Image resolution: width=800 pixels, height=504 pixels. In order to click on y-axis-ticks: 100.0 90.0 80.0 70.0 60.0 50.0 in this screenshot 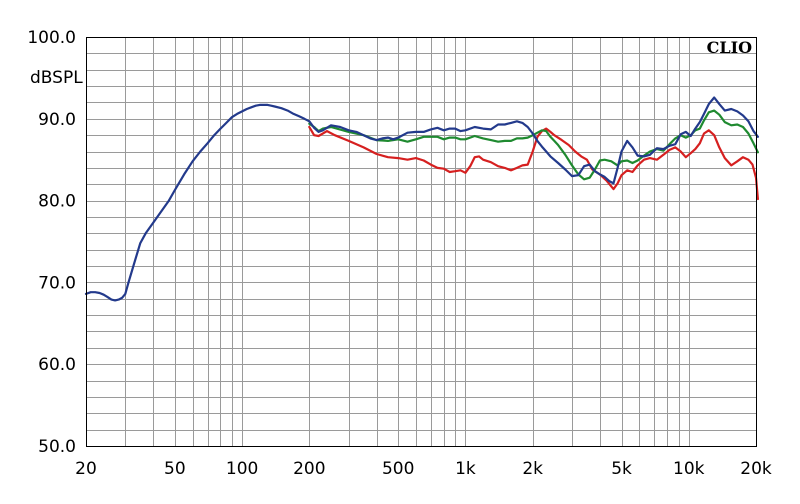, I will do `click(51, 242)`.